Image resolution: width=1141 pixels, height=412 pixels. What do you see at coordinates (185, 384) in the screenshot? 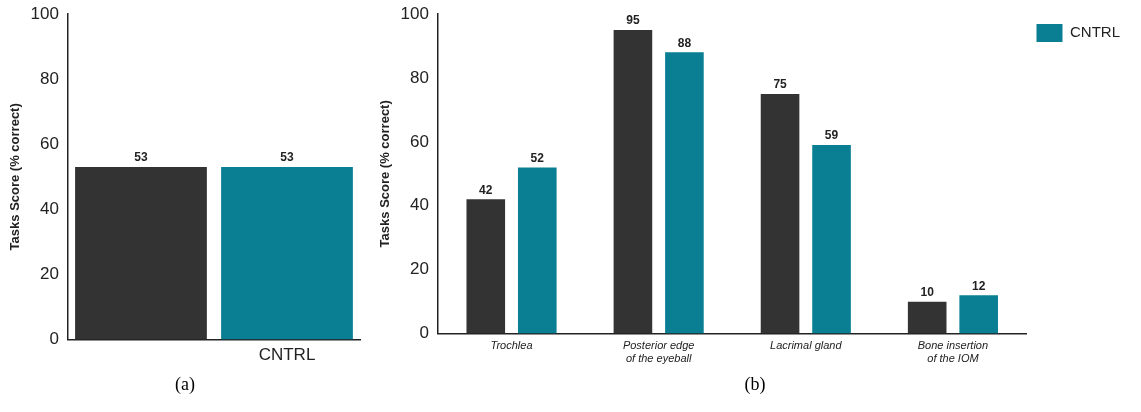
I see `text: (a)` at bounding box center [185, 384].